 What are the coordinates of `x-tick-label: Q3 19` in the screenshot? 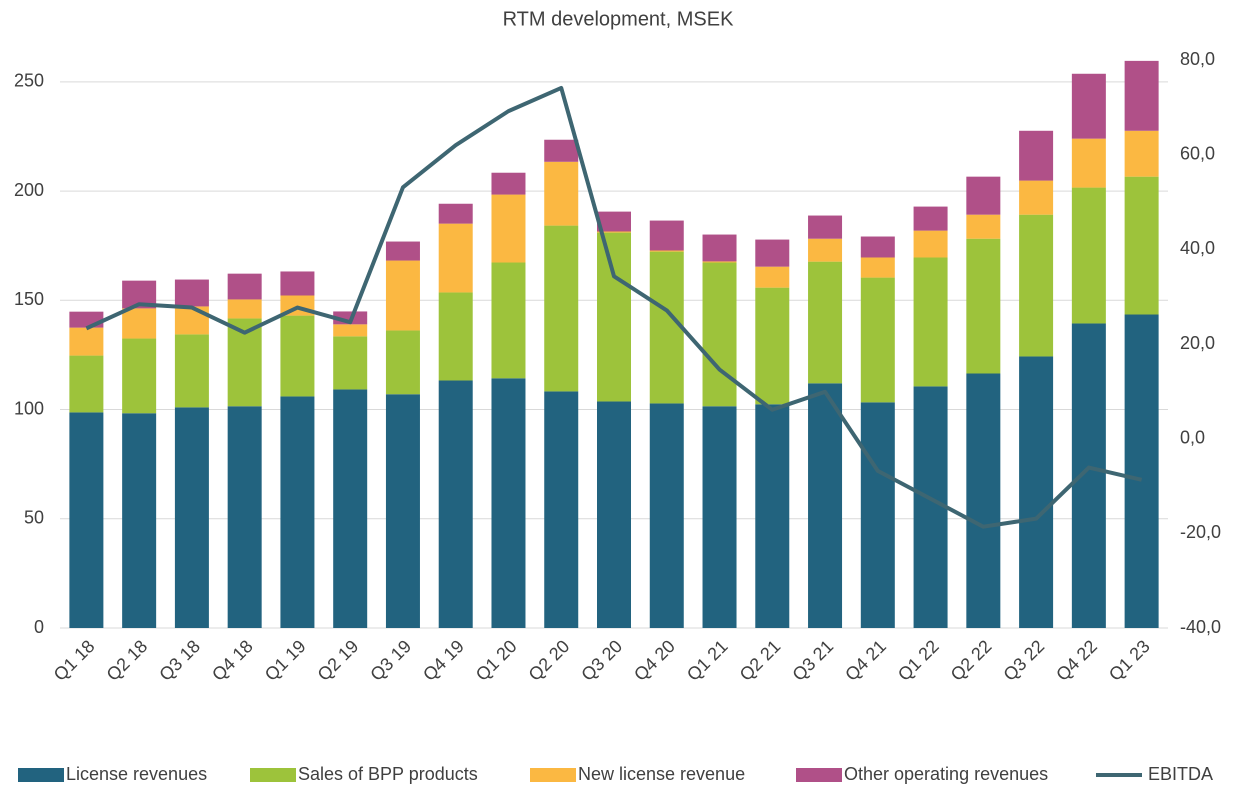 It's located at (390, 660).